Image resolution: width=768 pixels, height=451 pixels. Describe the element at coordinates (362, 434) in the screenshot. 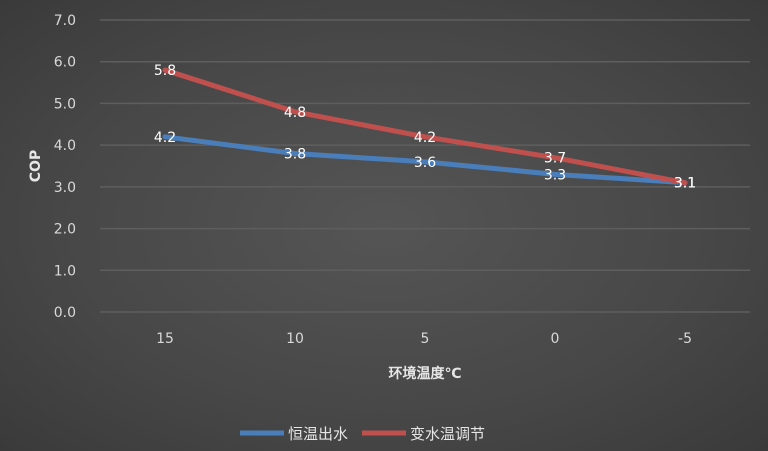

I see `legend: 恒温出水 变水温调节` at that location.